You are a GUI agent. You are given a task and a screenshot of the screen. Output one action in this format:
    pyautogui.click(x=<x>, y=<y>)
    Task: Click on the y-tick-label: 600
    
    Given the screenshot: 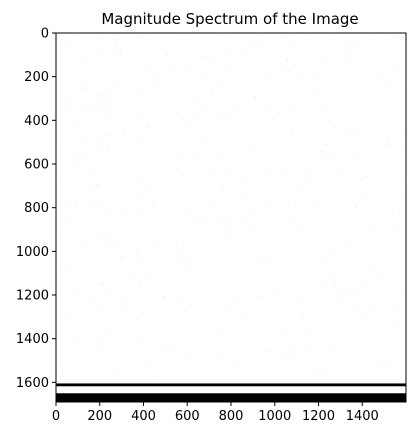 What is the action you would take?
    pyautogui.click(x=36, y=165)
    